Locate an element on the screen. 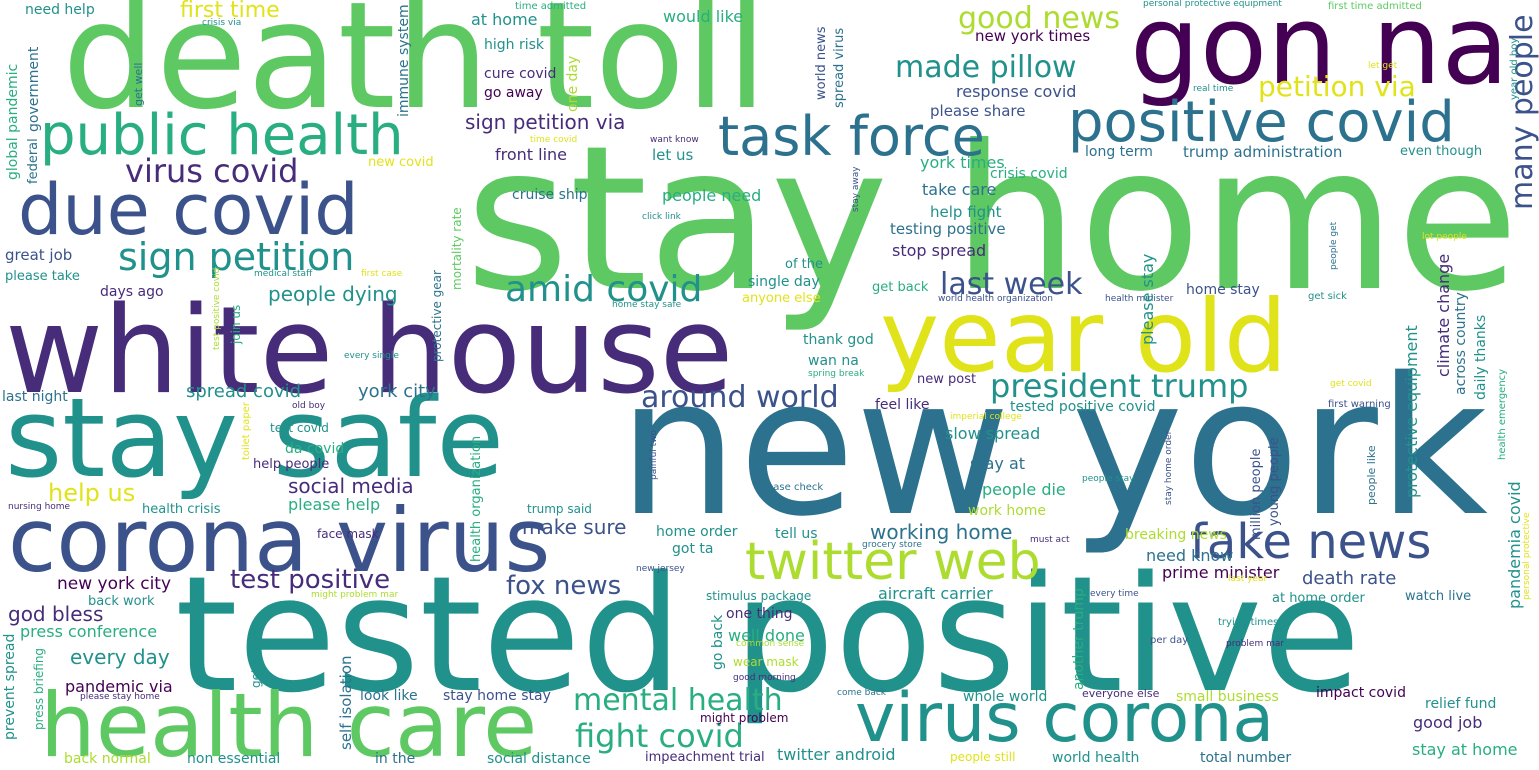  word-take-care: take care is located at coordinates (959, 189).